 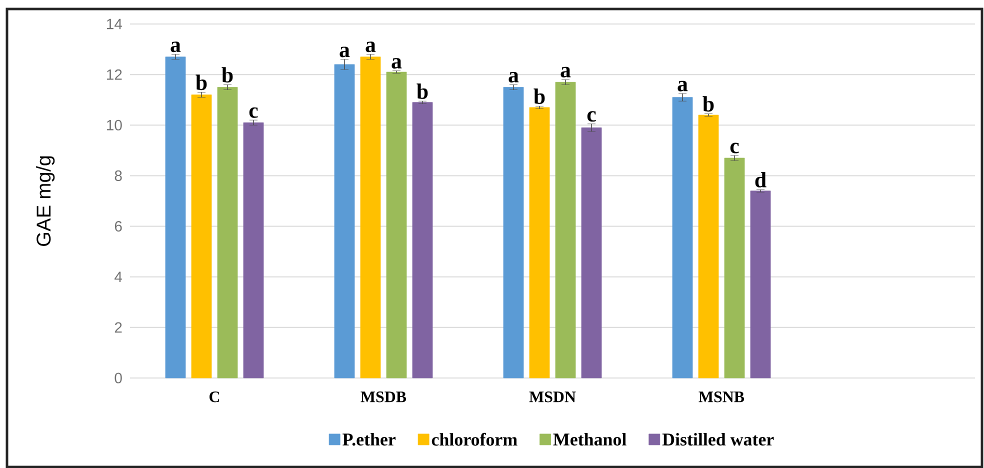 What do you see at coordinates (118, 378) in the screenshot?
I see `y-tick-label: 0` at bounding box center [118, 378].